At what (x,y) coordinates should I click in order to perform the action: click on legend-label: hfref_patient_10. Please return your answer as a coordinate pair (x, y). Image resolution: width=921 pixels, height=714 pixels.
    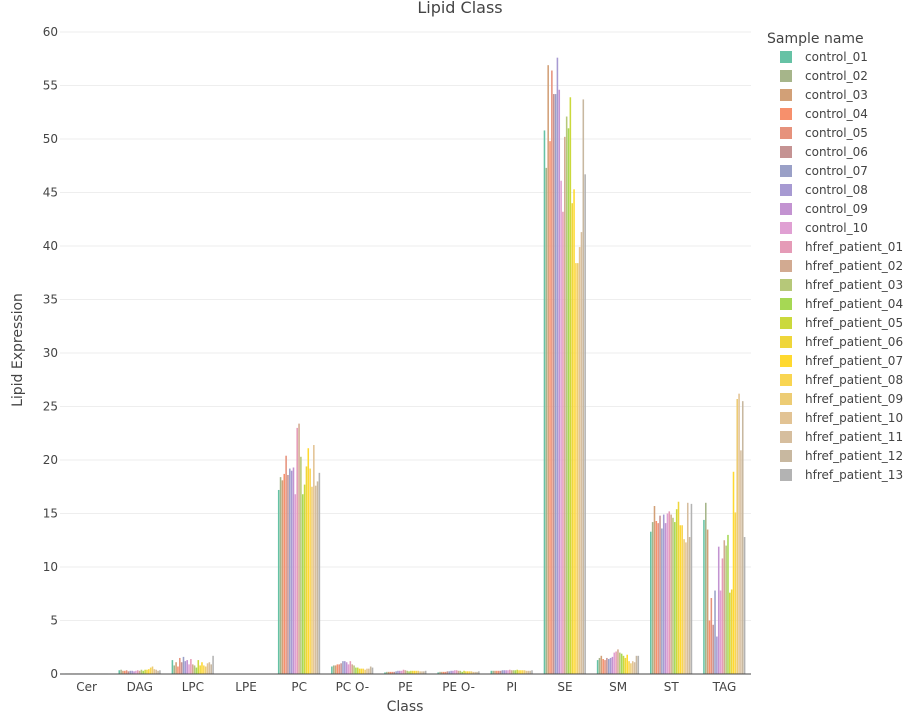
    Looking at the image, I should click on (854, 418).